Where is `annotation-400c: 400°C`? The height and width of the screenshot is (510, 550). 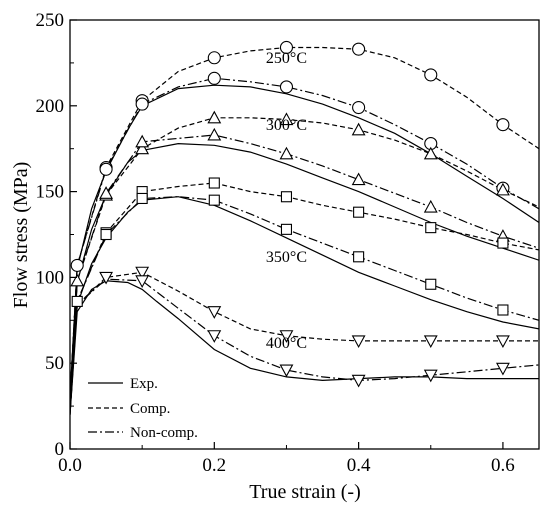 annotation-400c: 400°C is located at coordinates (286, 343).